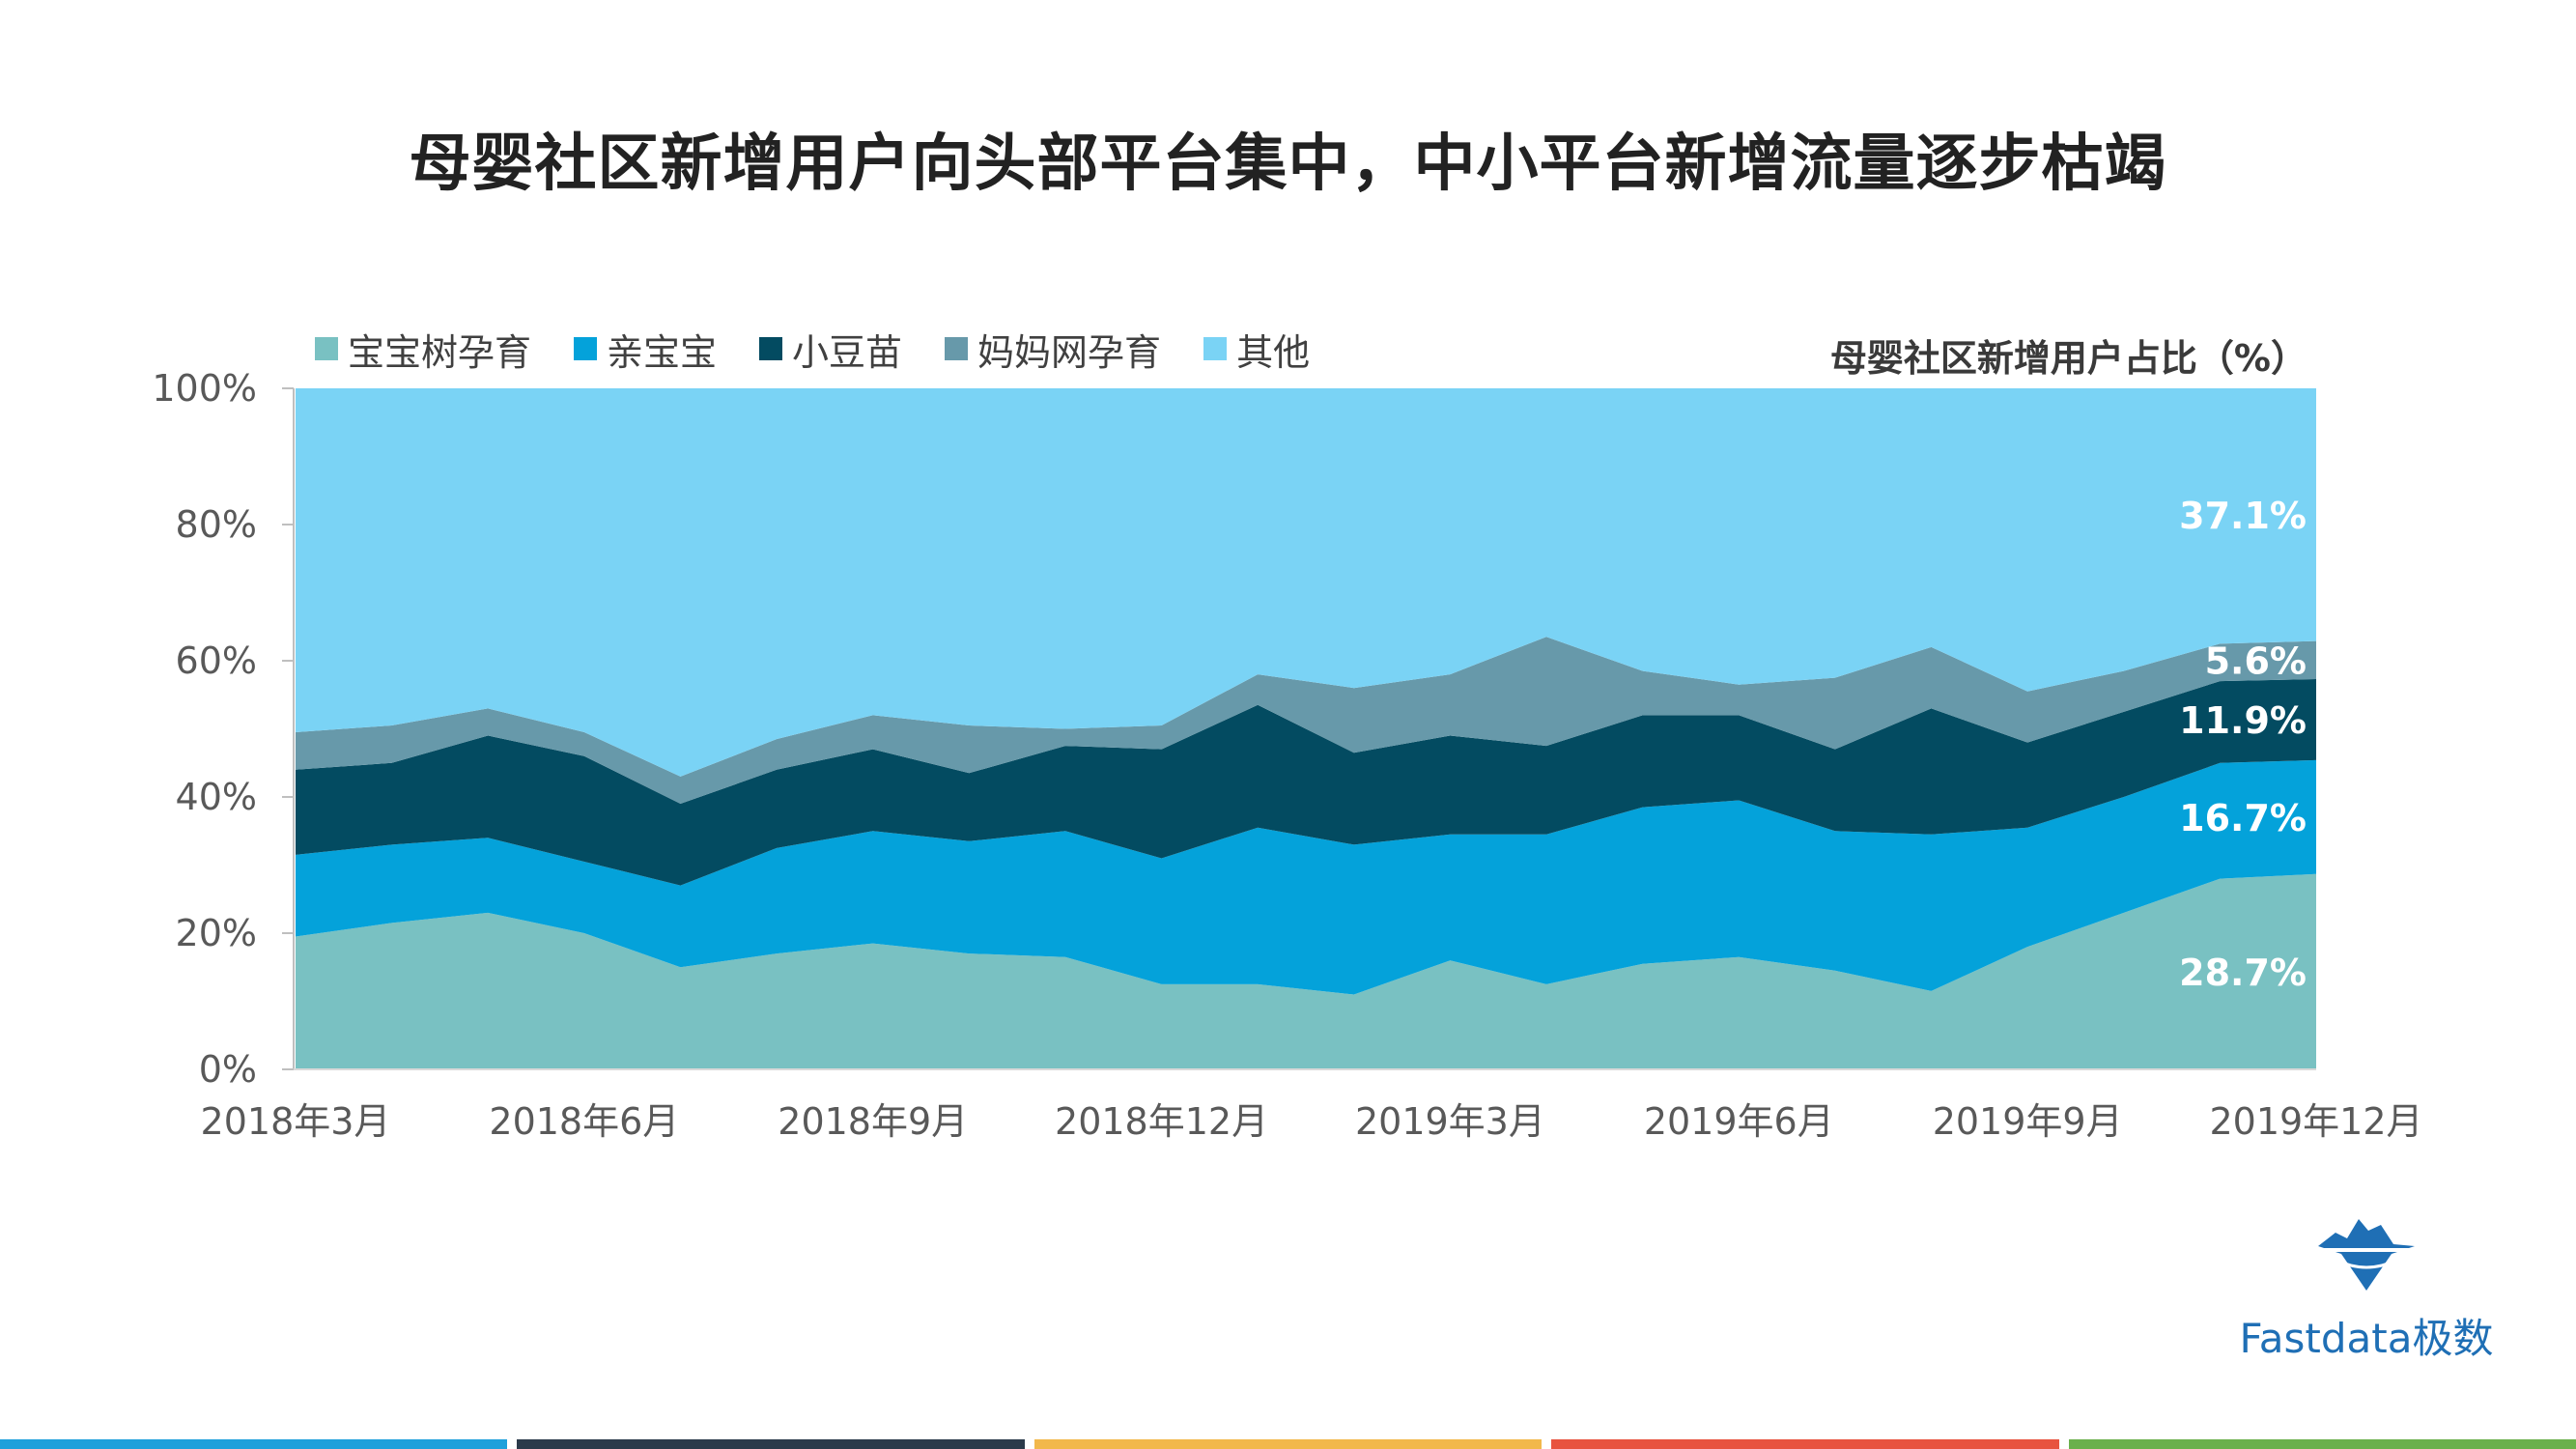 This screenshot has height=1449, width=2576. I want to click on x-tick-label: 2018年9月, so click(873, 1121).